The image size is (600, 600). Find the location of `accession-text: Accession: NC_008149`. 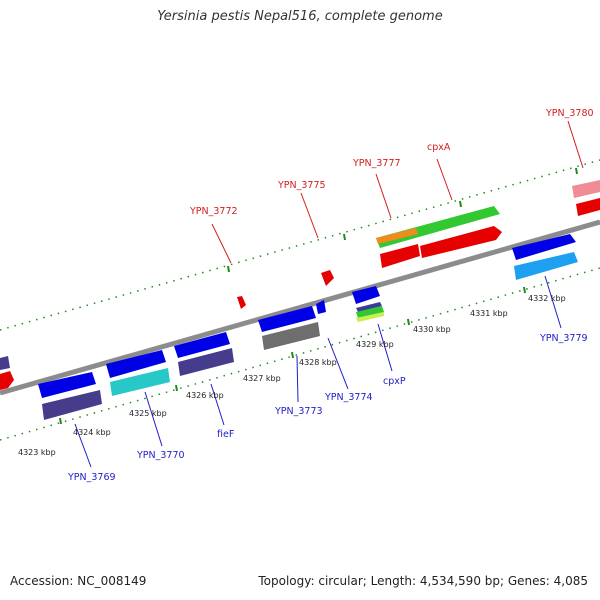

accession-text: Accession: NC_008149 is located at coordinates (78, 581).